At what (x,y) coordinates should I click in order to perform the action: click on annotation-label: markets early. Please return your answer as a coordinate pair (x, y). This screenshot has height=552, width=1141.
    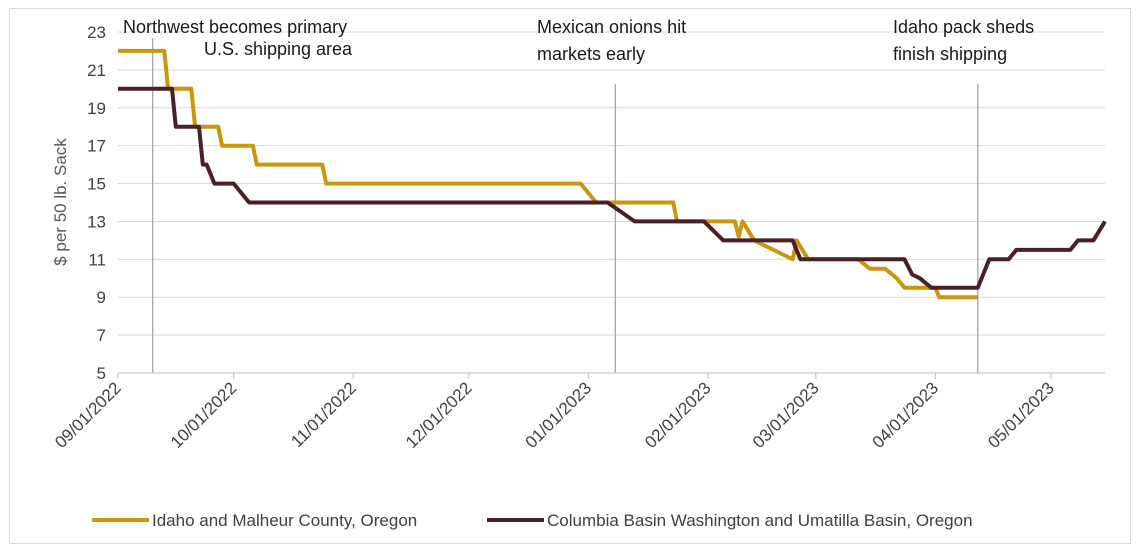
    Looking at the image, I should click on (591, 54).